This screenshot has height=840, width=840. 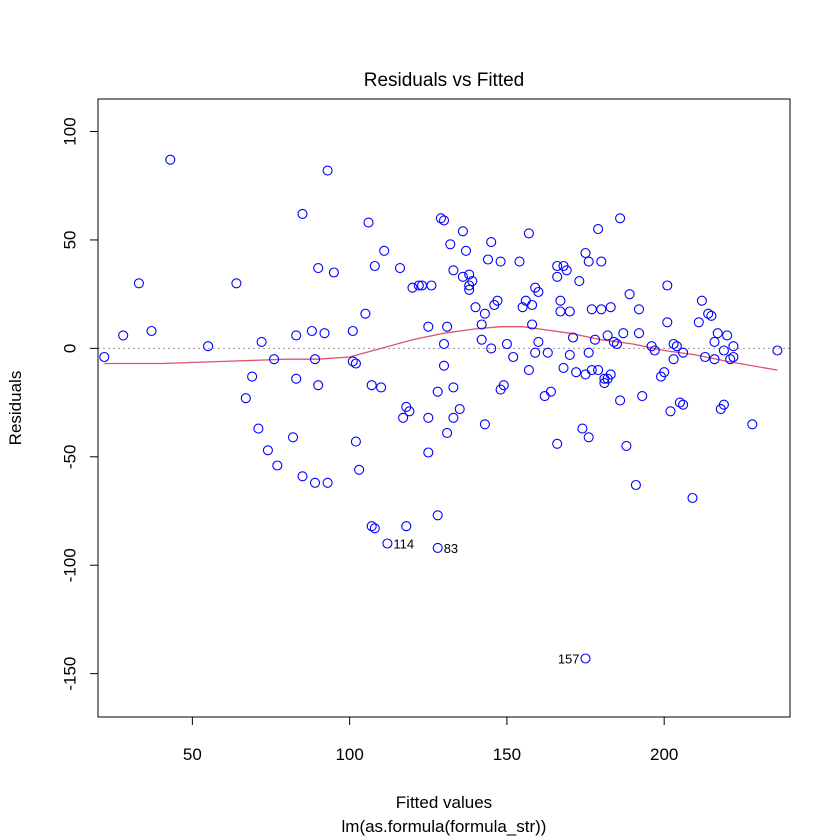 What do you see at coordinates (192, 754) in the screenshot?
I see `x-tick-label: 50` at bounding box center [192, 754].